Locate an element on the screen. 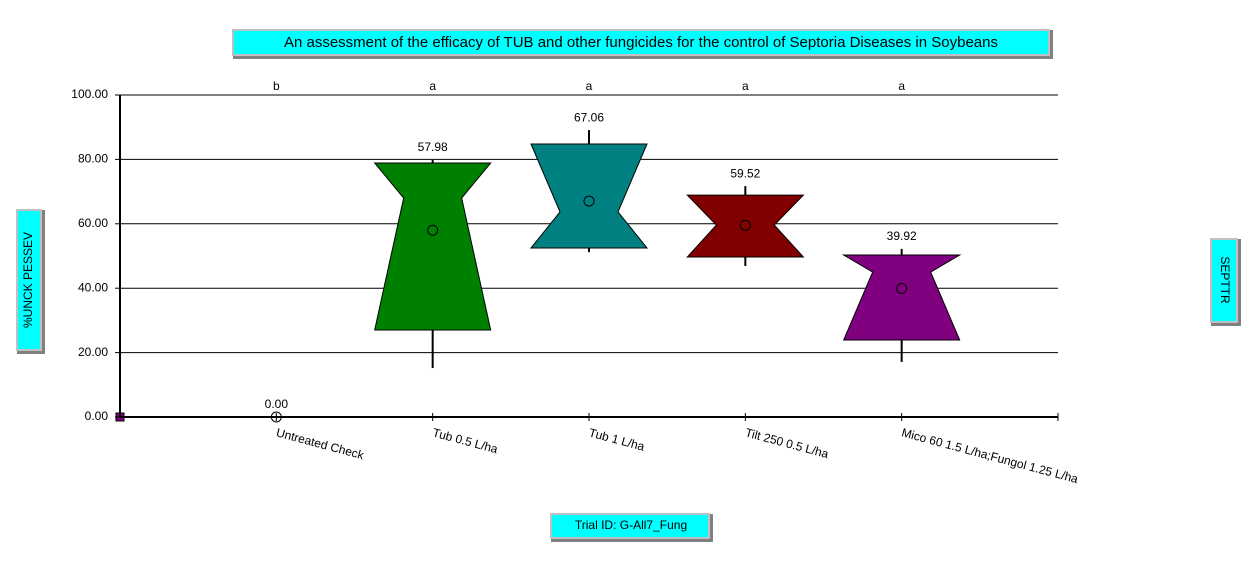  mean-label: 67.06 is located at coordinates (589, 117).